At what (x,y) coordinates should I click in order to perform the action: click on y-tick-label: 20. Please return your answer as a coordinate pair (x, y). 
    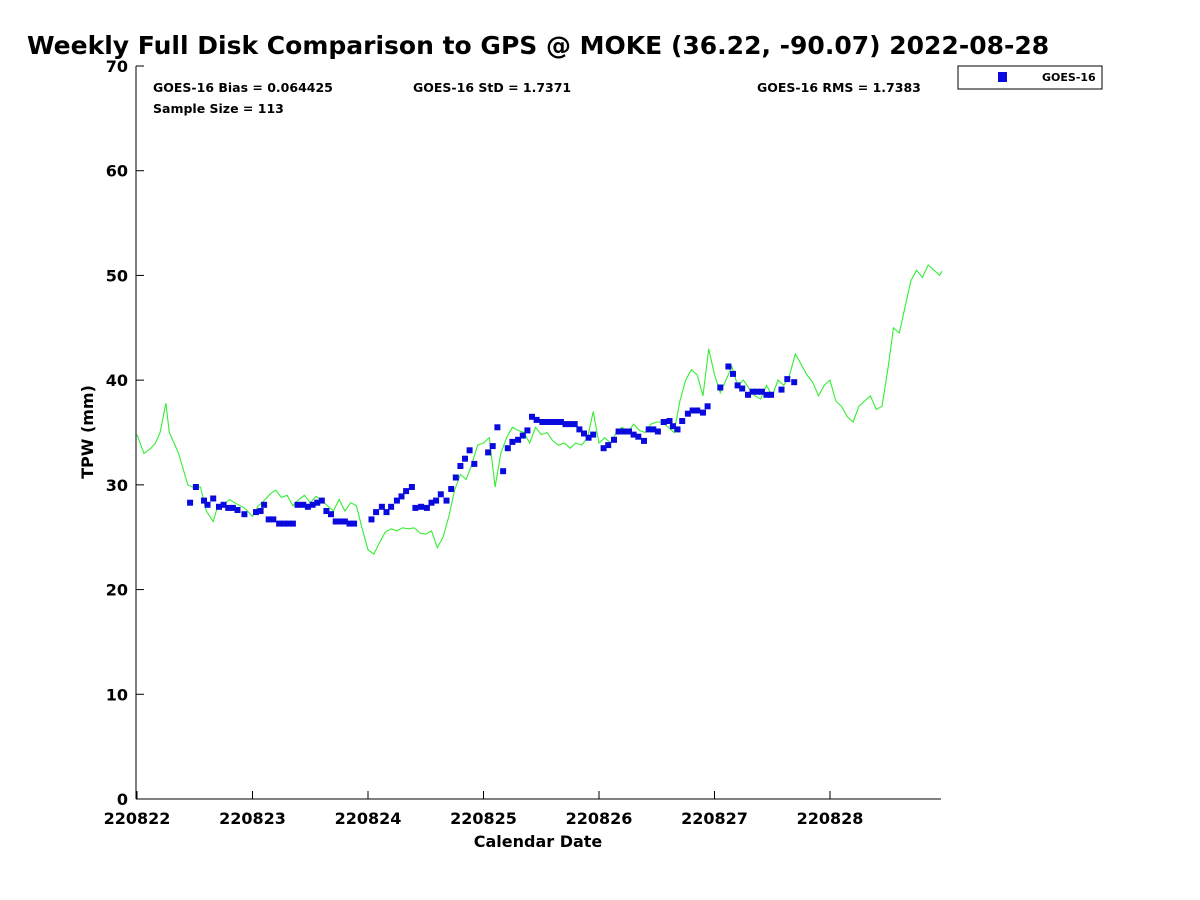
    Looking at the image, I should click on (117, 590).